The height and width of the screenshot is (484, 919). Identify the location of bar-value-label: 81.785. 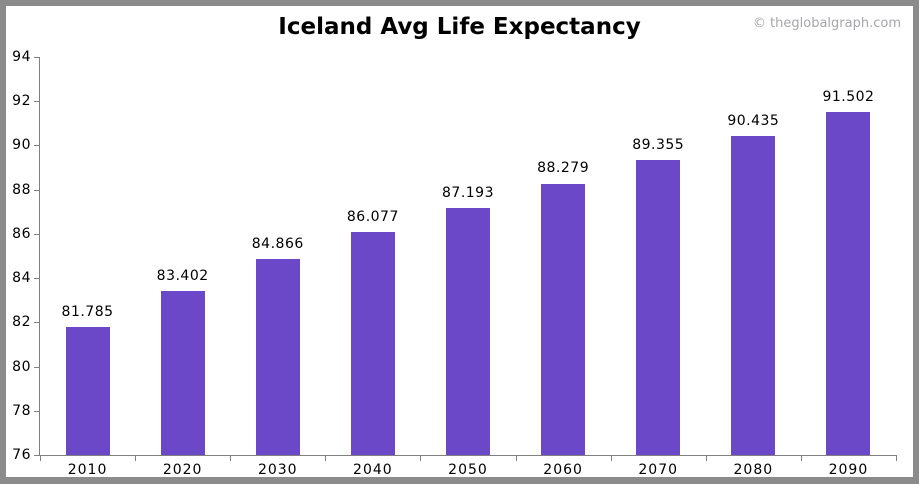
(87, 312).